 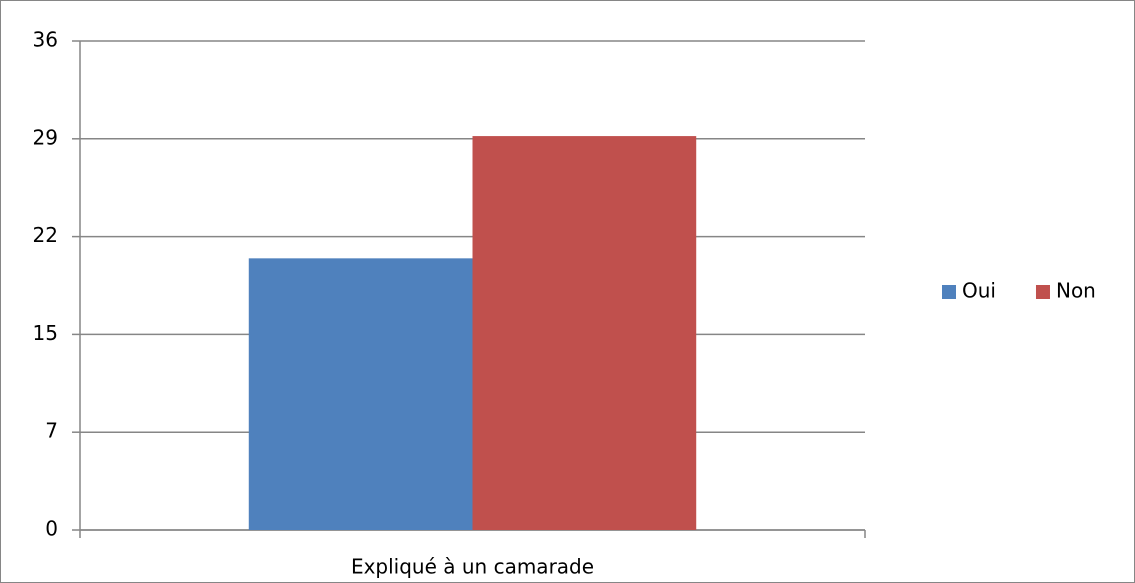 I want to click on y-tick-label: 15, so click(x=45, y=333).